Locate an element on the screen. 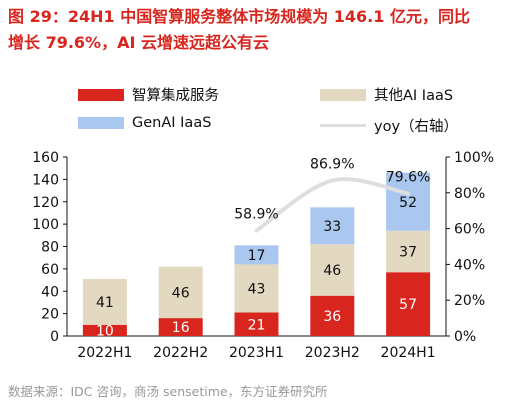 This screenshot has height=407, width=523. y-left-tick-label: 100 is located at coordinates (45, 225).